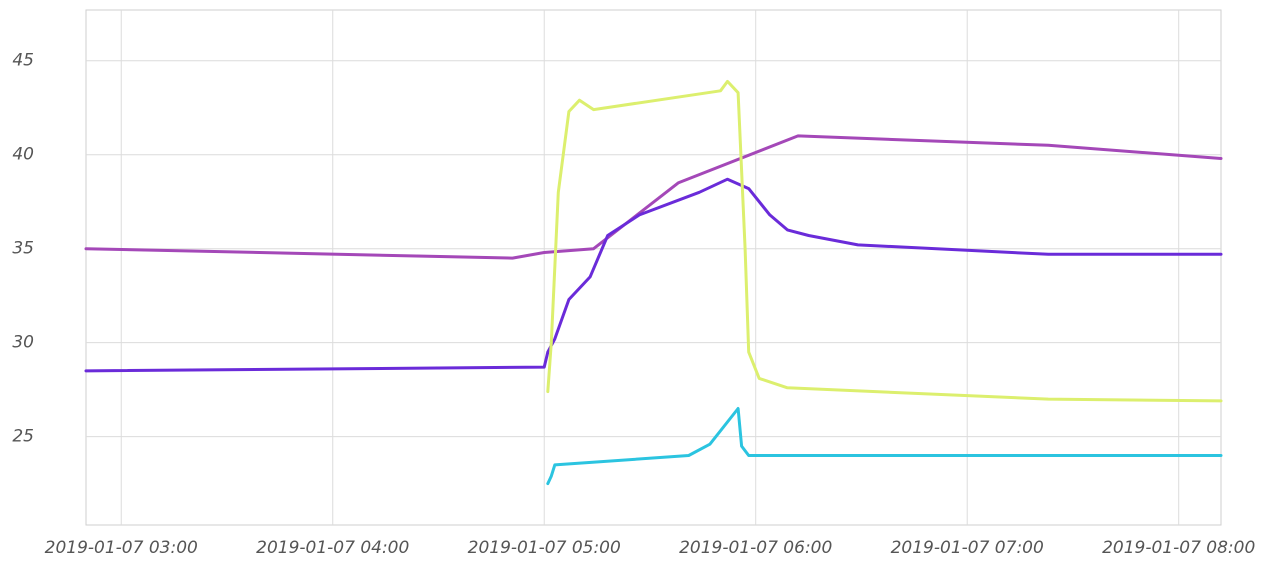  Describe the element at coordinates (23, 249) in the screenshot. I see `y-tick-label: 35` at that location.